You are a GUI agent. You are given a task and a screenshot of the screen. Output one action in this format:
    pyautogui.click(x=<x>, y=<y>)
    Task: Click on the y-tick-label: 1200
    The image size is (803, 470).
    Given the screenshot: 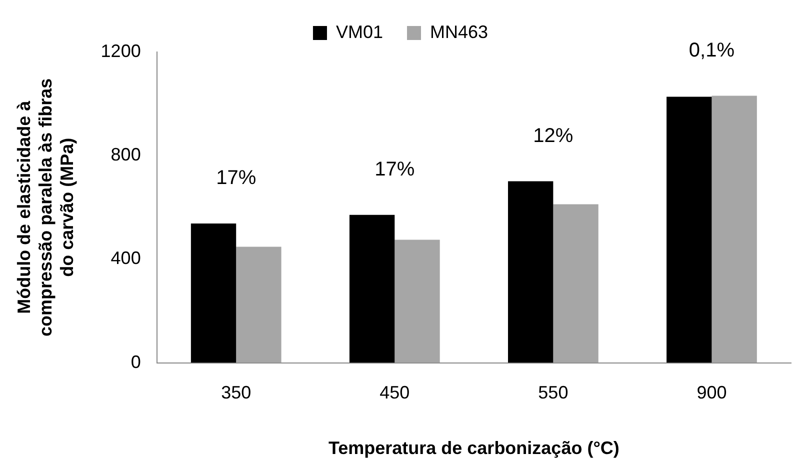 What is the action you would take?
    pyautogui.click(x=120, y=50)
    